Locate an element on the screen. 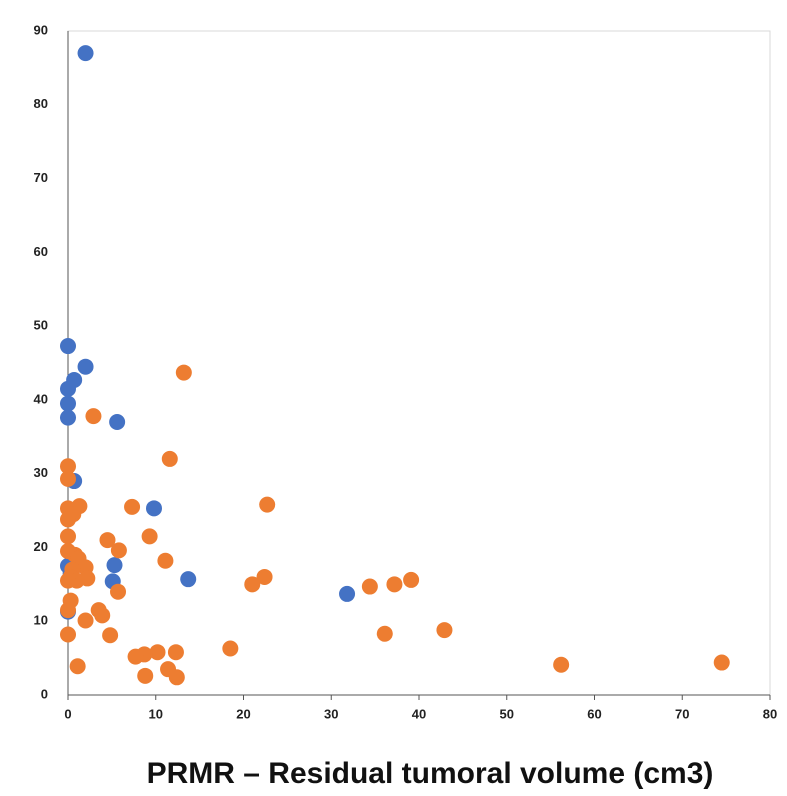 The width and height of the screenshot is (787, 796). x-tick-label: 50 is located at coordinates (507, 713).